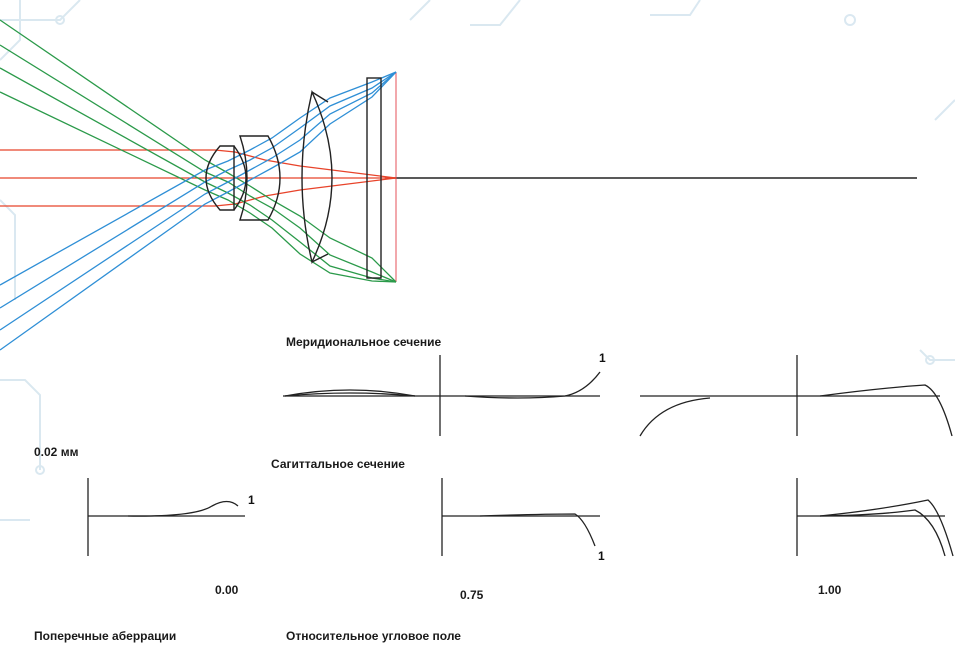  What do you see at coordinates (373, 636) in the screenshot?
I see `relative-angular-field-caption: Относительное угловое поле` at bounding box center [373, 636].